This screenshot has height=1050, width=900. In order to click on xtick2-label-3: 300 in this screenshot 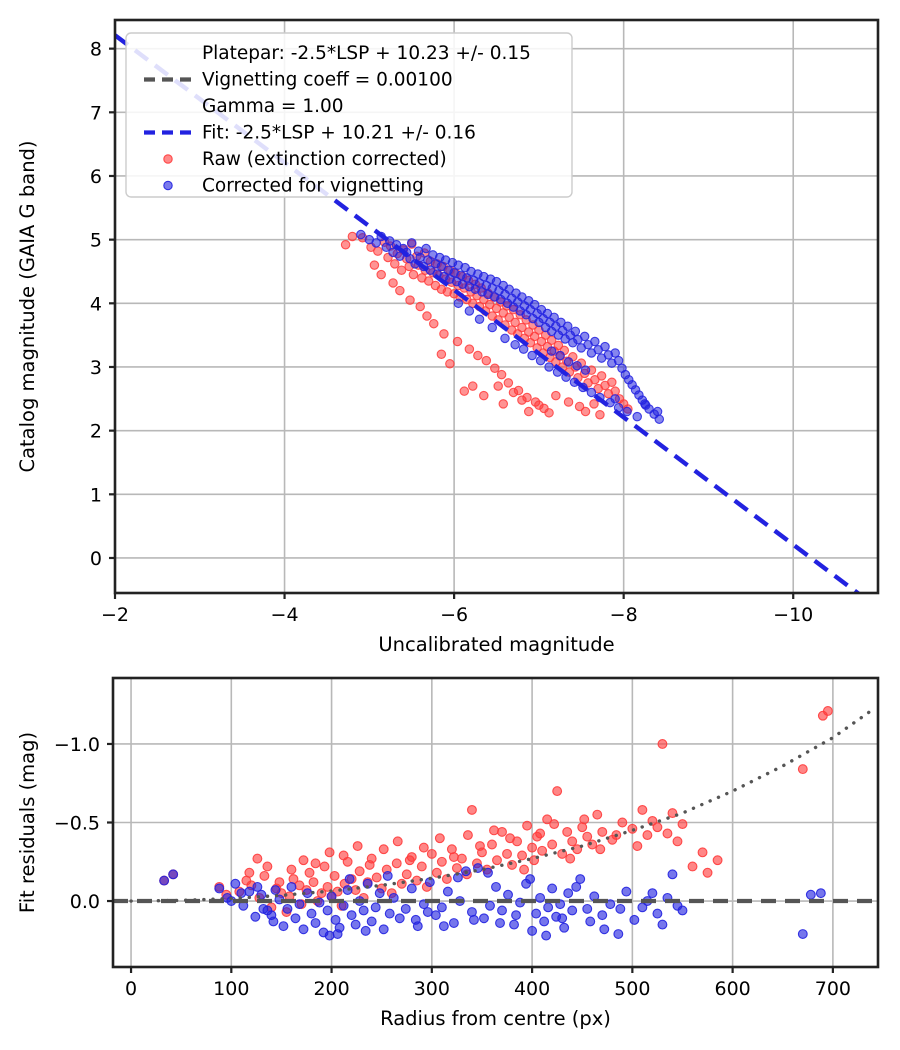, I will do `click(432, 989)`.